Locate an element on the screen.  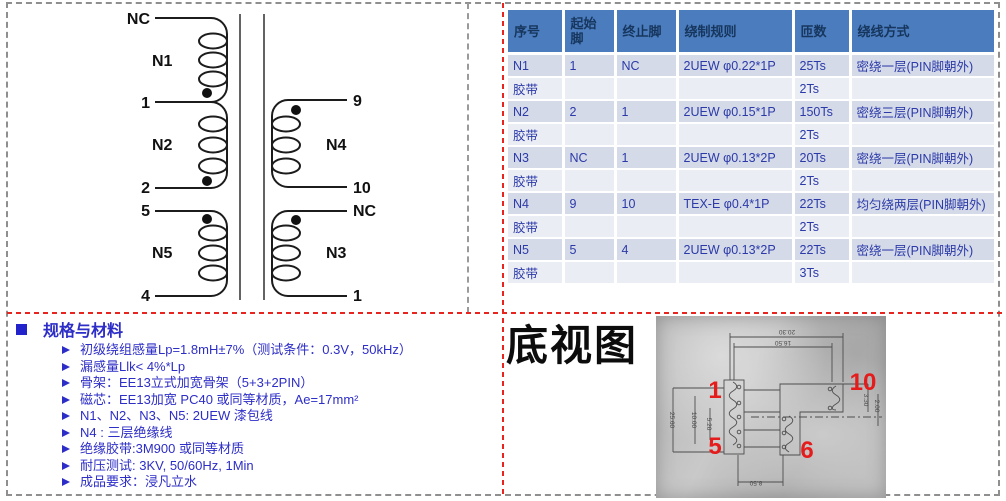
dim-top-inner: 16.50 is located at coordinates (782, 342).